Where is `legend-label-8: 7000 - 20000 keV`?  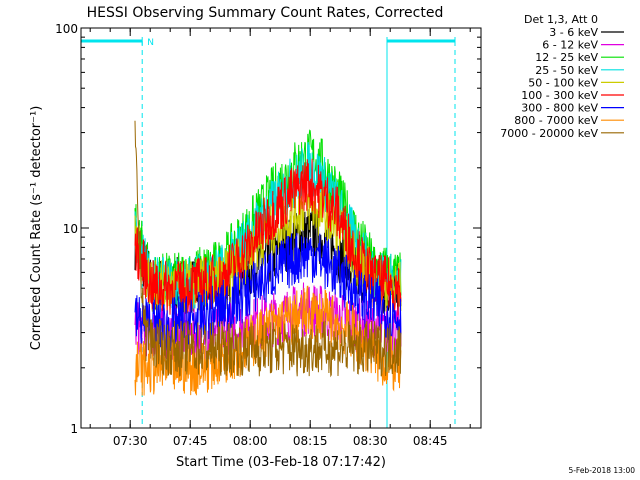
legend-label-8: 7000 - 20000 keV is located at coordinates (549, 133).